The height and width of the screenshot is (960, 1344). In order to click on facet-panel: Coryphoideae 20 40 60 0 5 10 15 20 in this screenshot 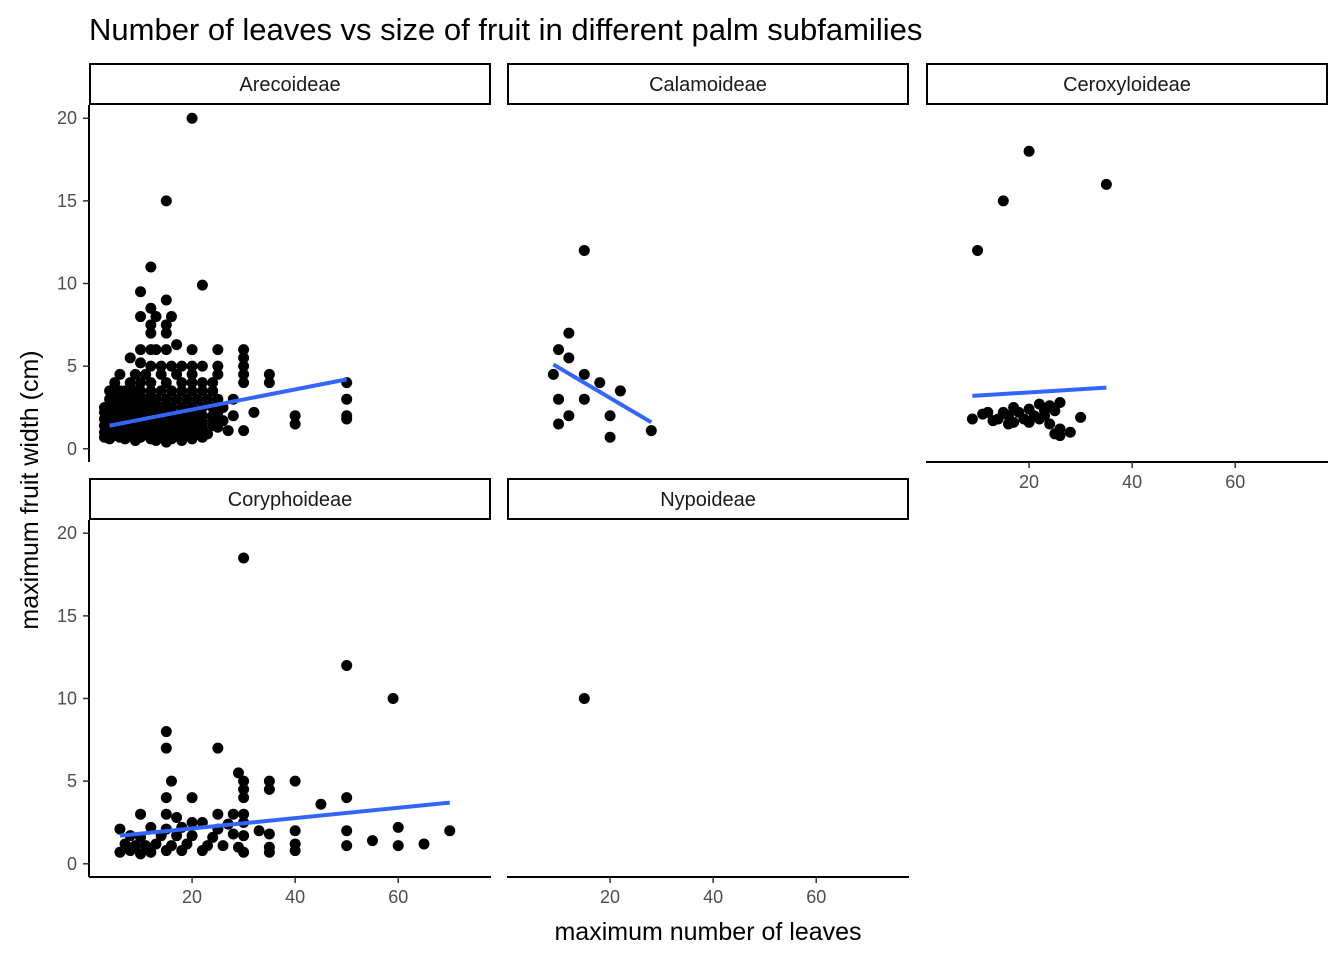, I will do `click(274, 692)`.